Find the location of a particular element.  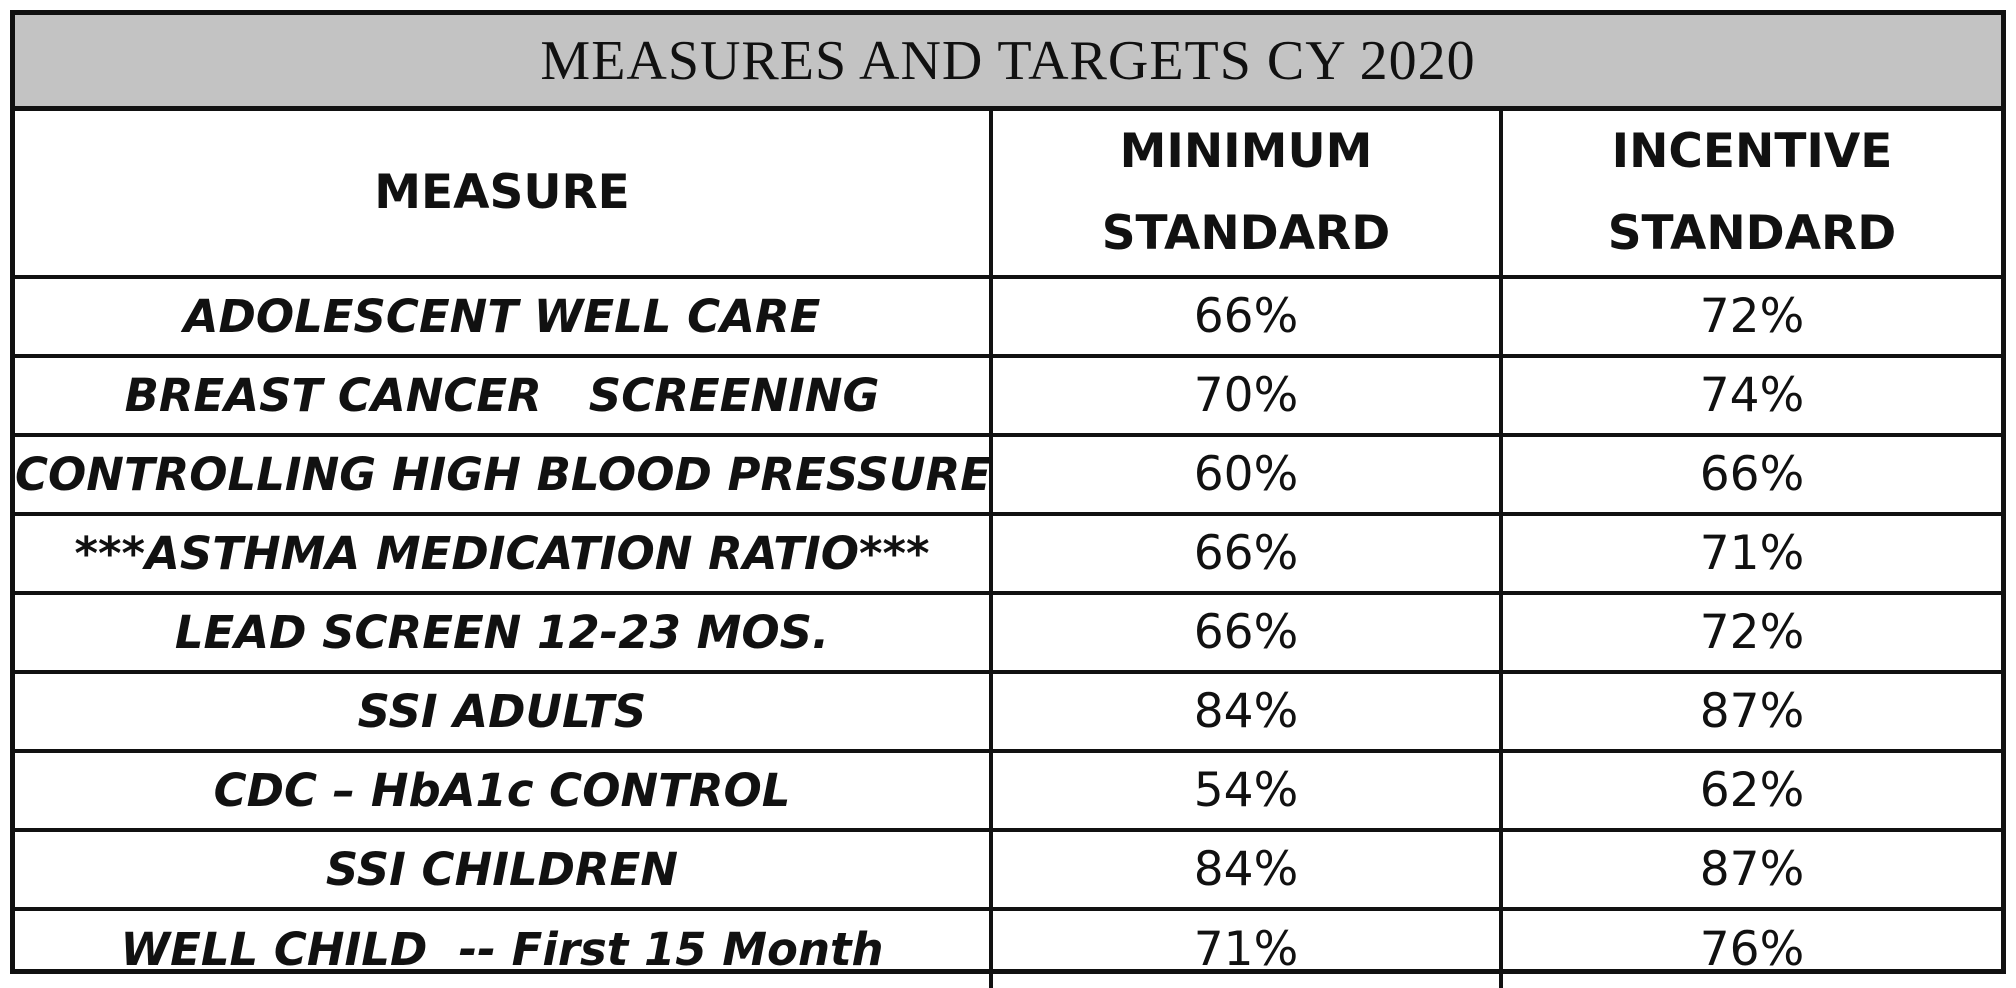

column-header-measure-label: MEASURE is located at coordinates (502, 192).